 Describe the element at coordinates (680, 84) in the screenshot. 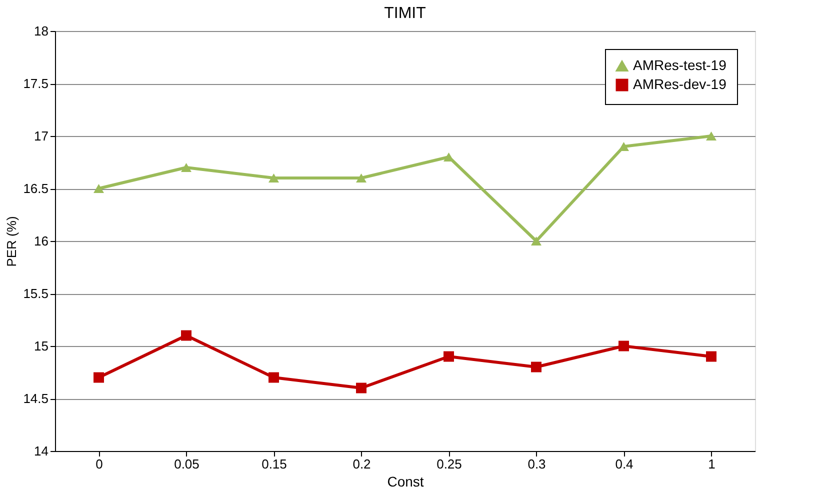

I see `legend-label: AMRes-dev-19` at that location.